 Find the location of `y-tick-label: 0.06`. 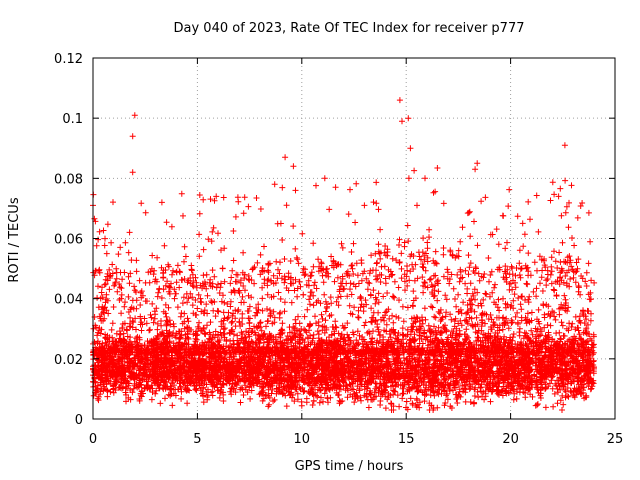

y-tick-label: 0.06 is located at coordinates (68, 240).